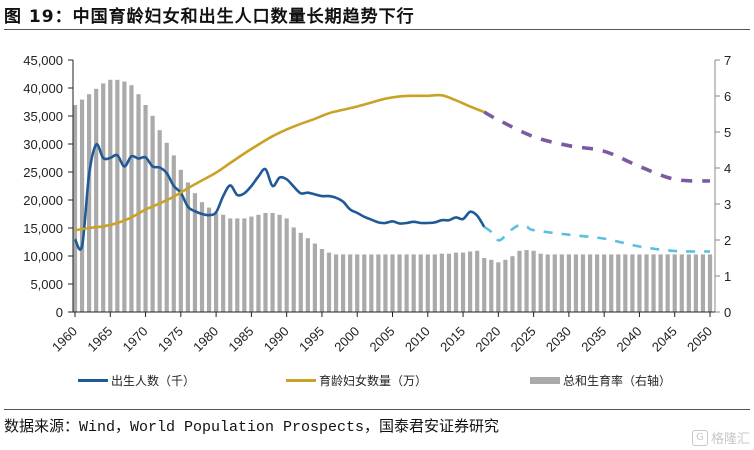 The height and width of the screenshot is (450, 754). I want to click on legend-item-women: 育龄妇女数量（万）, so click(356, 380).